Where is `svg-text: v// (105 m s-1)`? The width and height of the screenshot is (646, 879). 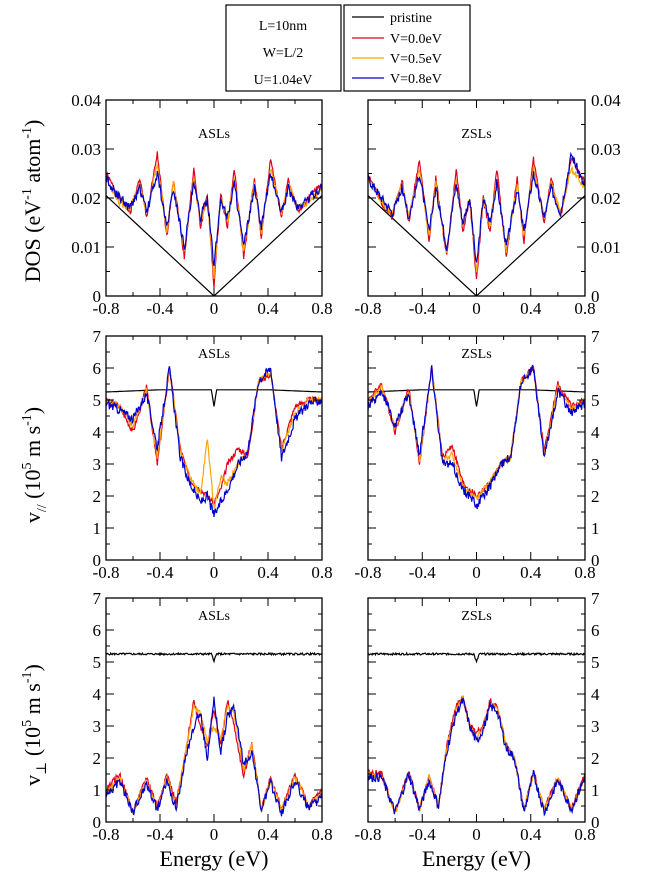 svg-text: v// (105 m s-1) is located at coordinates (35, 465).